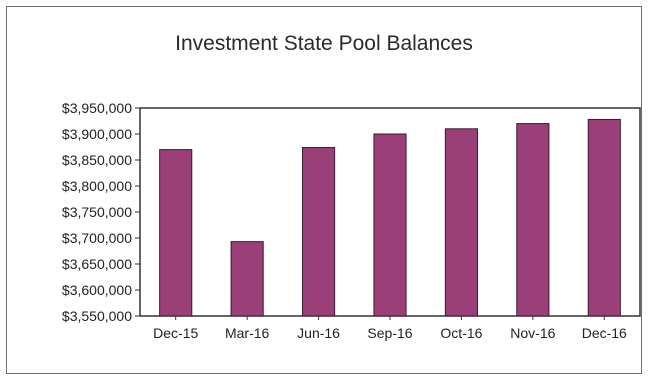 The image size is (648, 377). Describe the element at coordinates (389, 333) in the screenshot. I see `x-tick-label: Sep-16` at that location.